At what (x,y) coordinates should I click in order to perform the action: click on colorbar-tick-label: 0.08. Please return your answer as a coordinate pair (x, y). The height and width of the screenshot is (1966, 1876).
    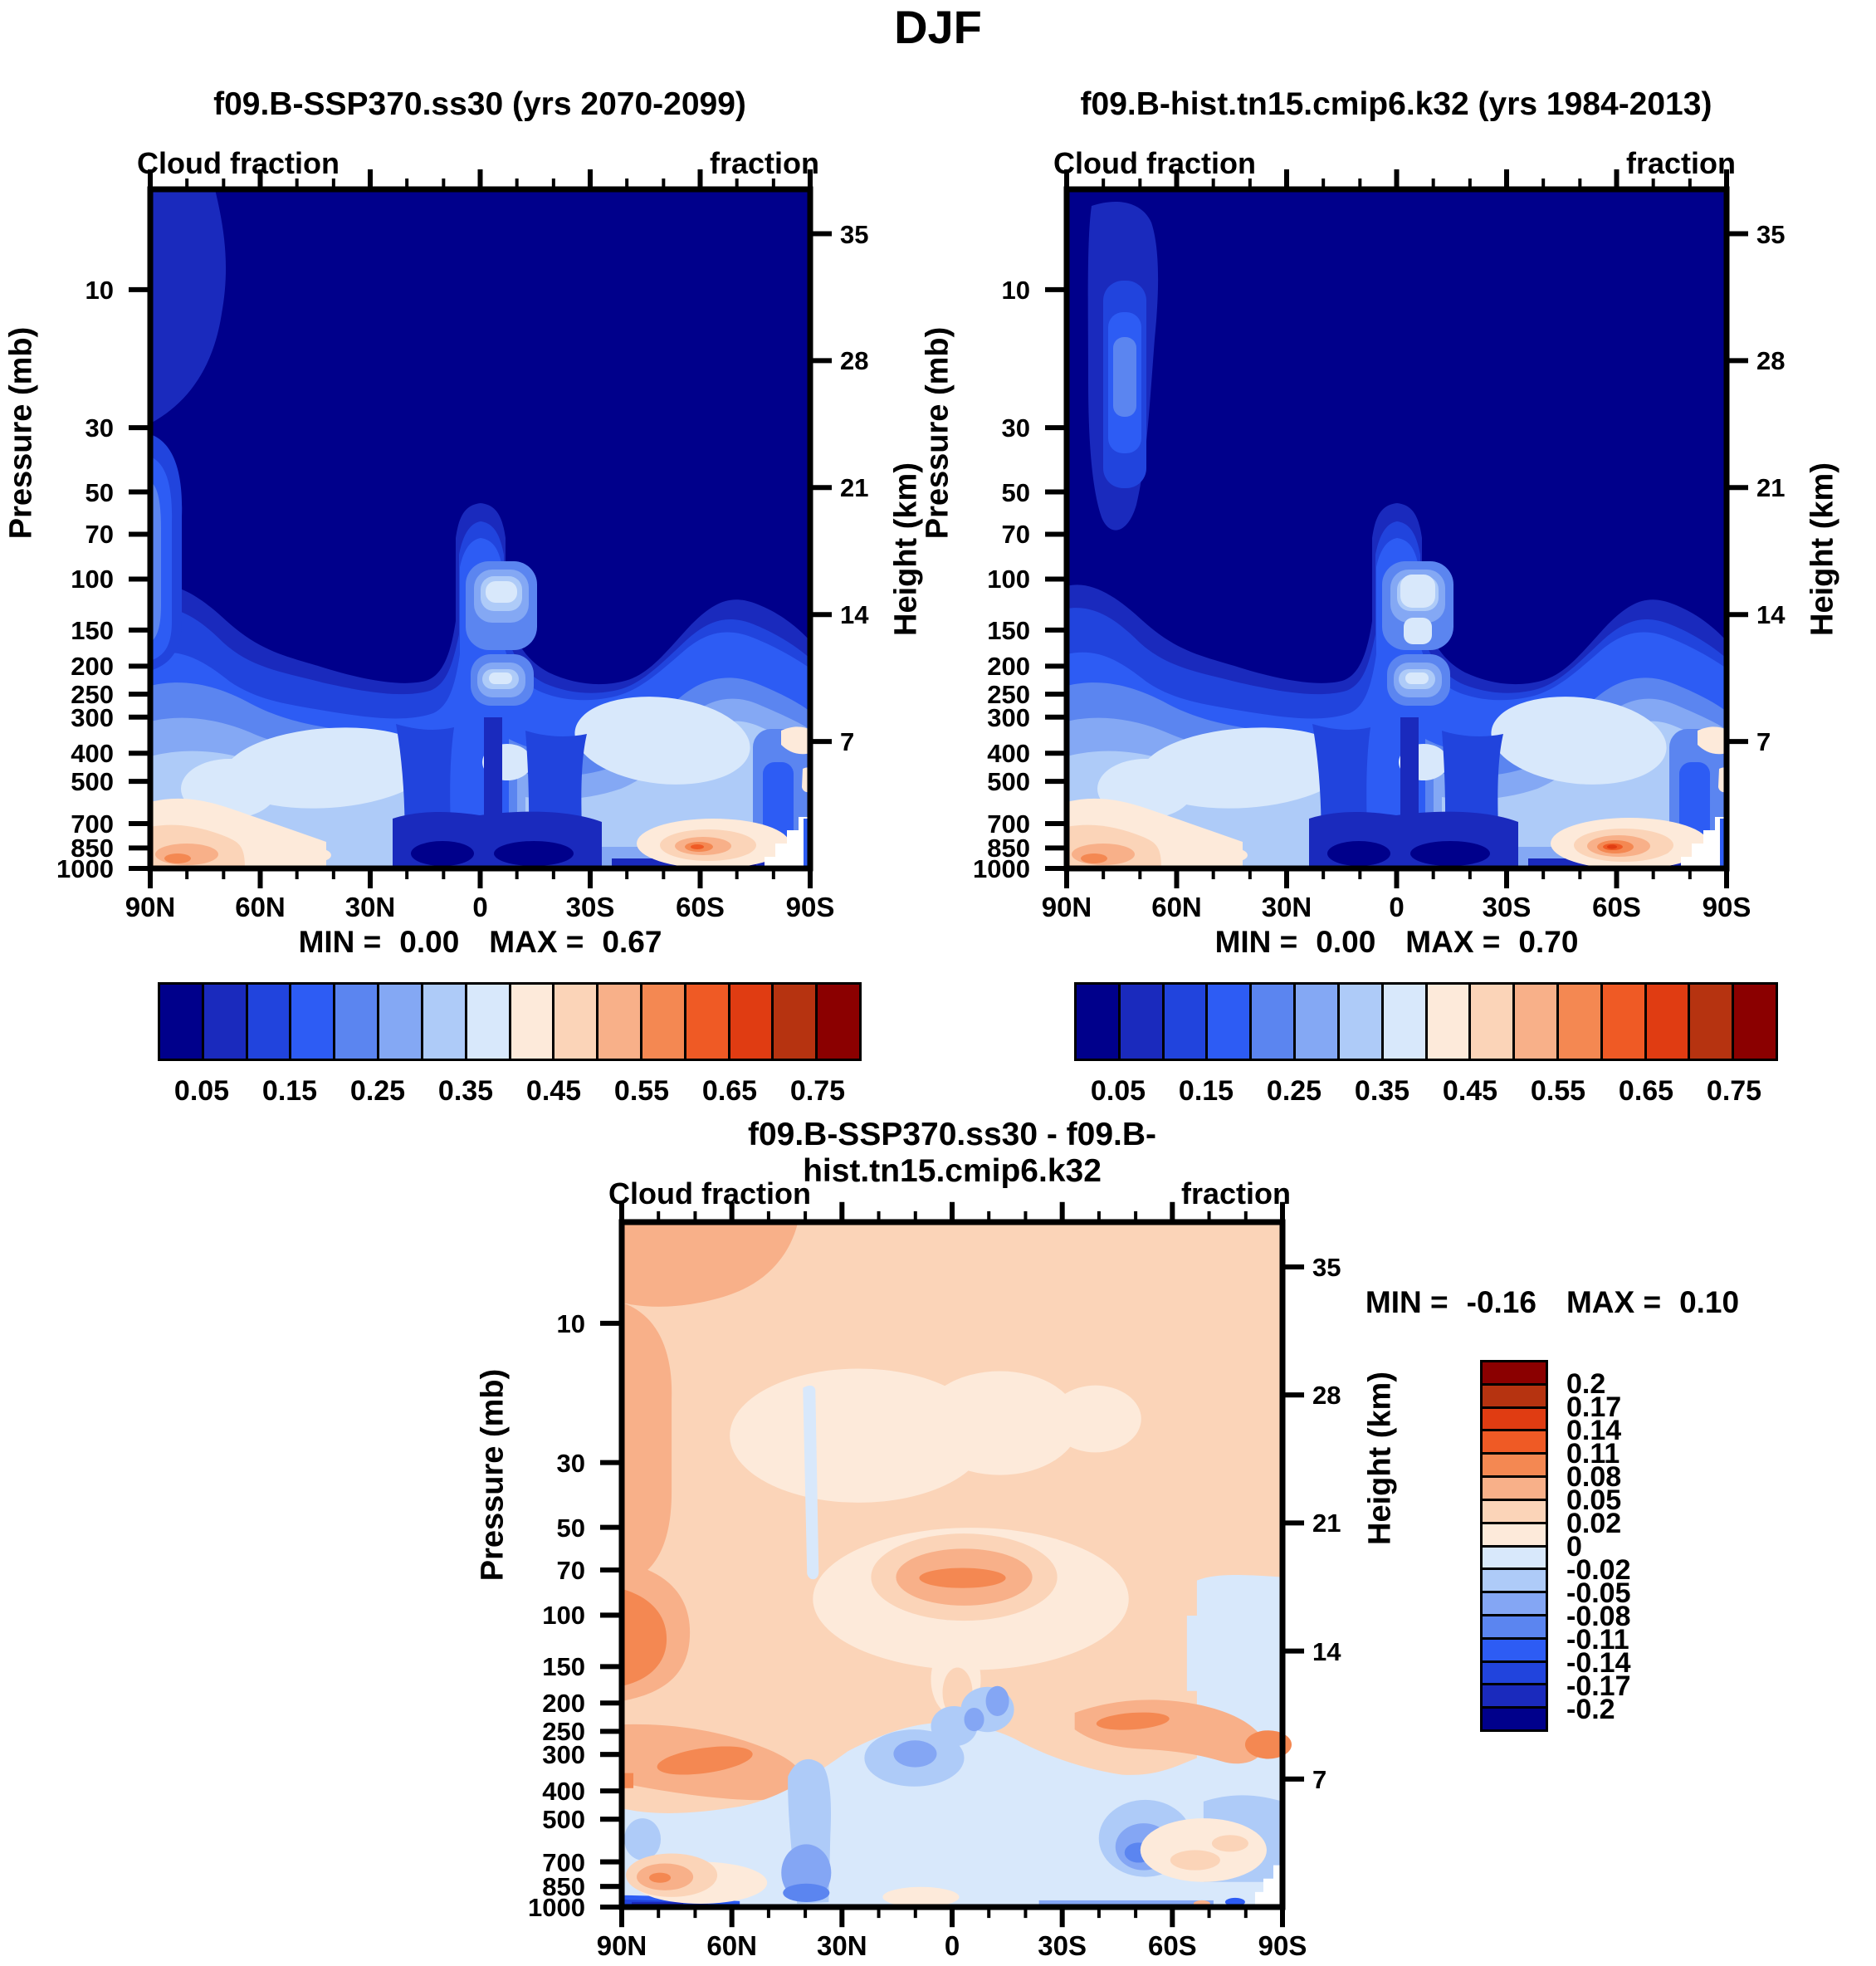
    Looking at the image, I should click on (1594, 1477).